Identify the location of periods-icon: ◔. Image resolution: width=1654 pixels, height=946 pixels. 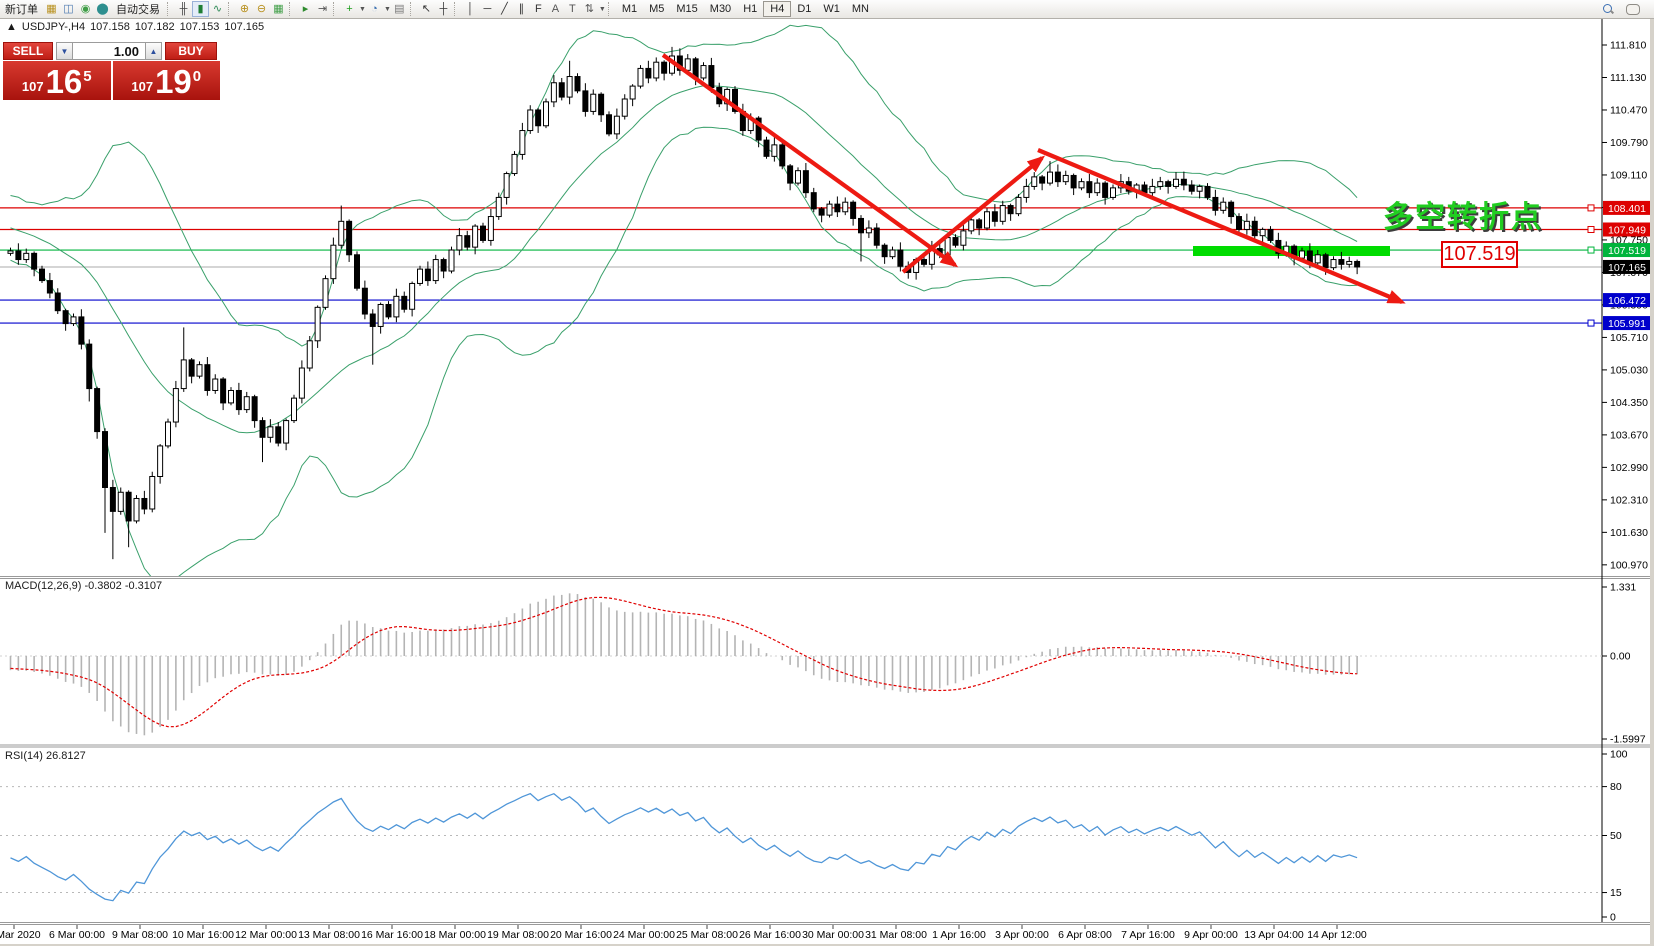
(374, 9).